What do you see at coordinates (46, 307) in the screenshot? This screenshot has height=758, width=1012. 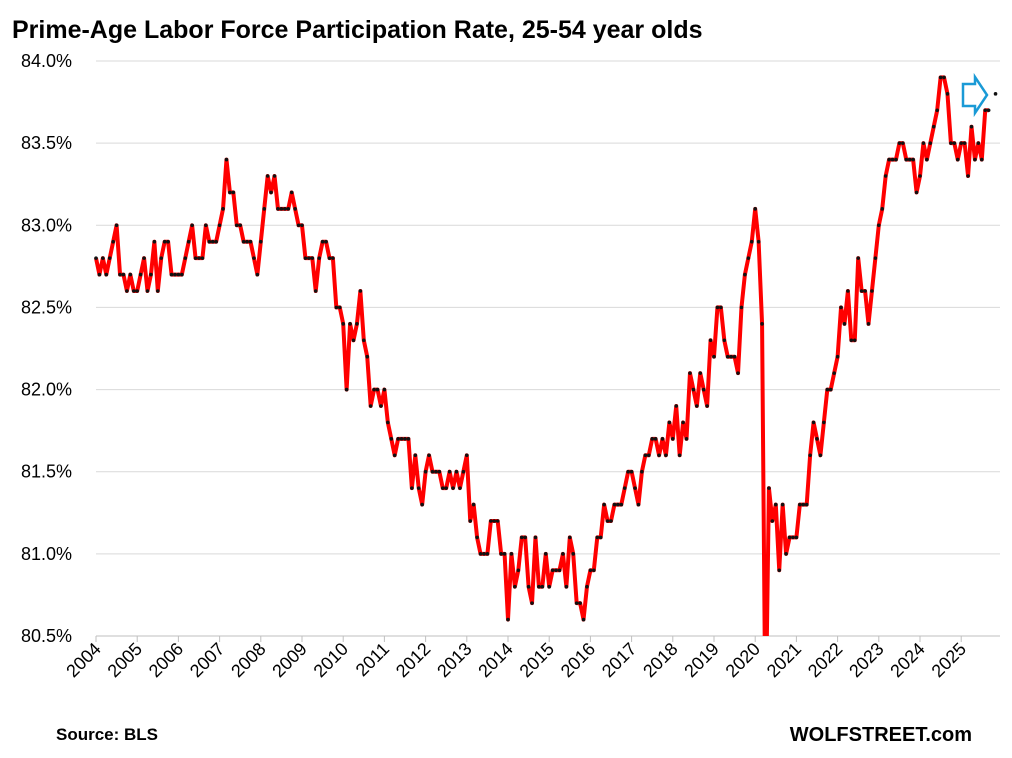 I see `y-tick-label: 82.5%` at bounding box center [46, 307].